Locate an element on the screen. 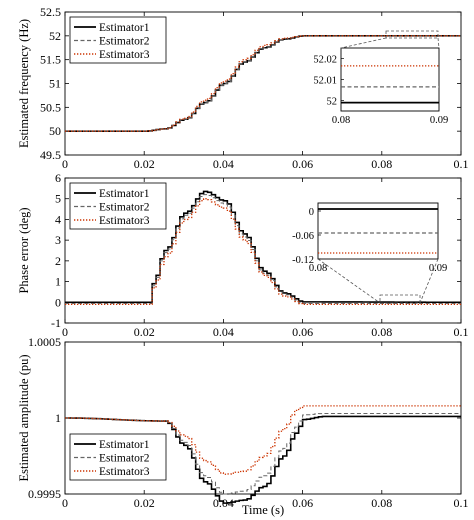 The height and width of the screenshot is (520, 474). y-tick-label: 52 is located at coordinates (55, 36).